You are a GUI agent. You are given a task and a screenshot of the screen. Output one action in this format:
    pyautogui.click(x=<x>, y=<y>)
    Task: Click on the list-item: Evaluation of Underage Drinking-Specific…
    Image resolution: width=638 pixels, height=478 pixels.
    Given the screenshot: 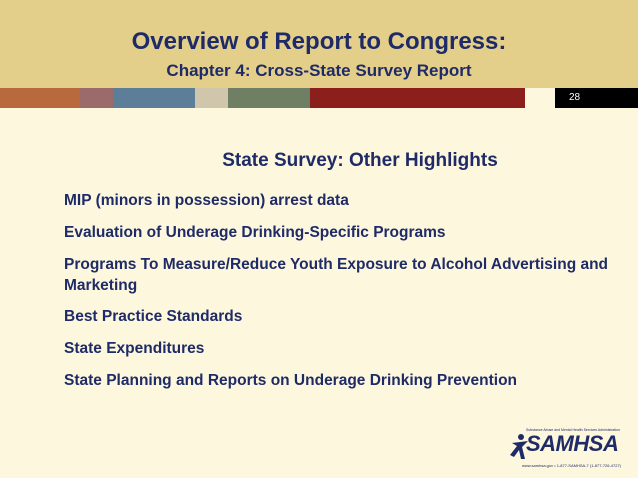 What is the action you would take?
    pyautogui.click(x=255, y=232)
    